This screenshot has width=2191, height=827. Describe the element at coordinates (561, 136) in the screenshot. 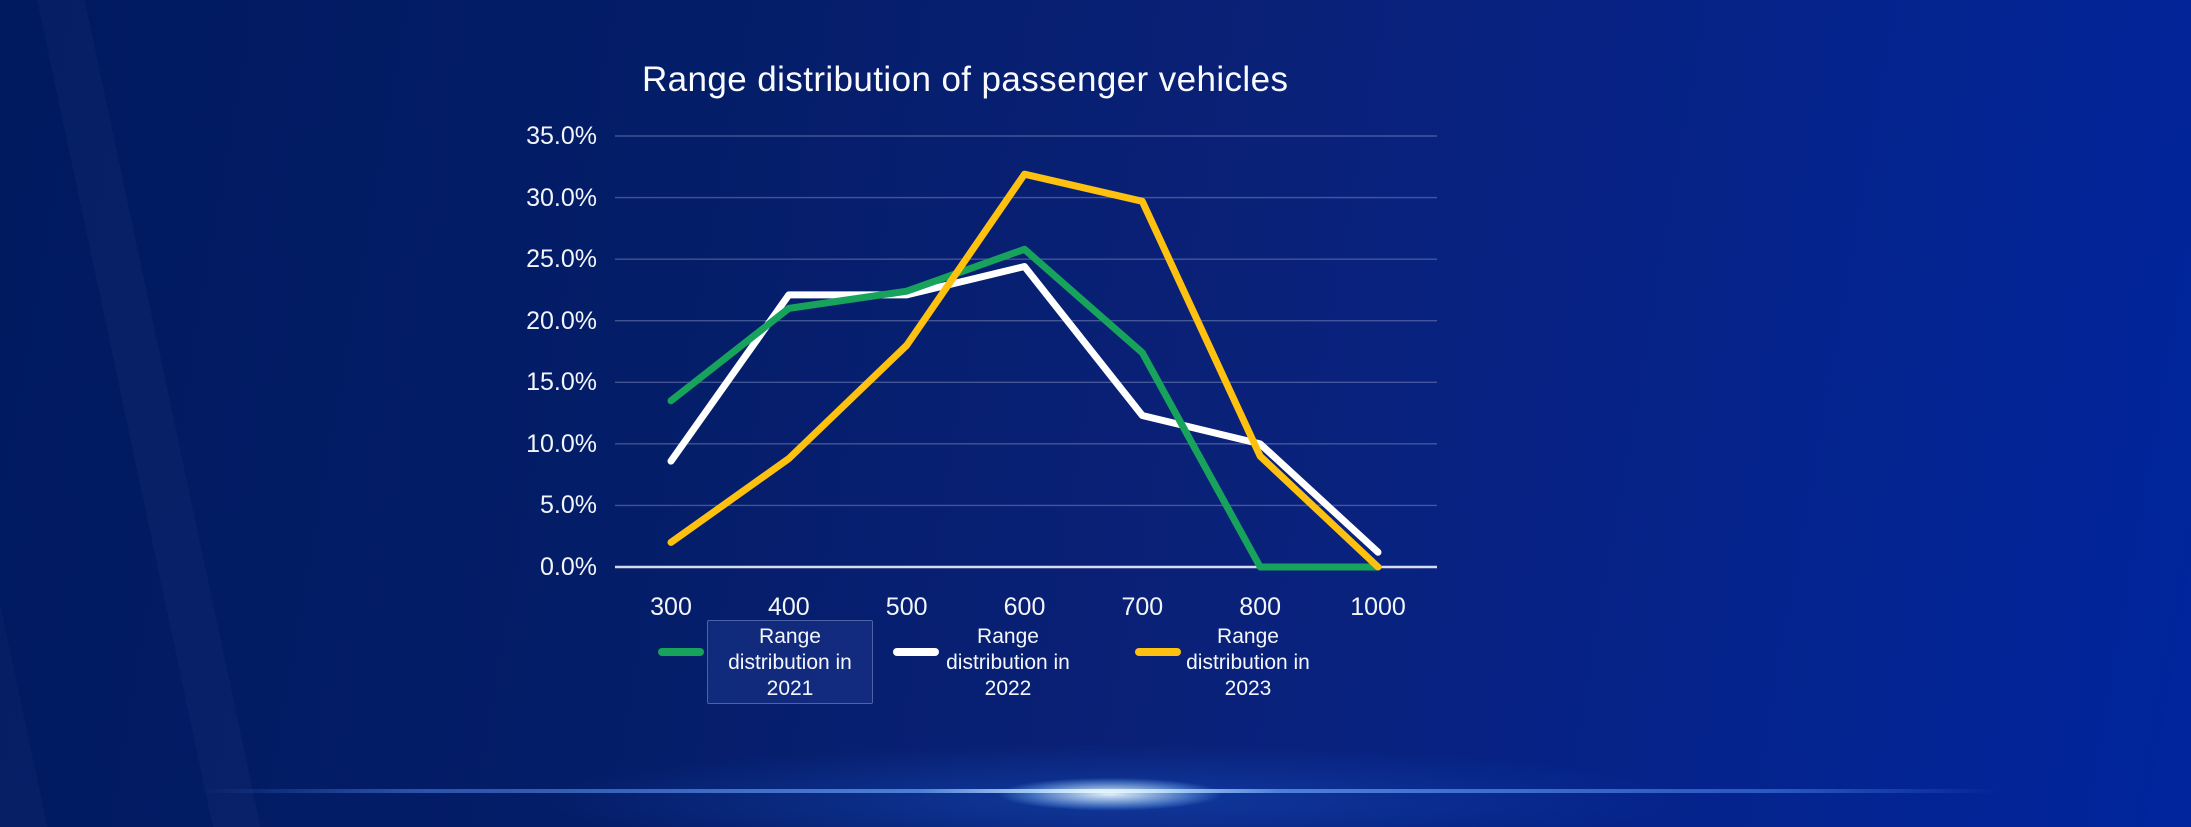

I see `y-tick-label: 35.0%` at that location.